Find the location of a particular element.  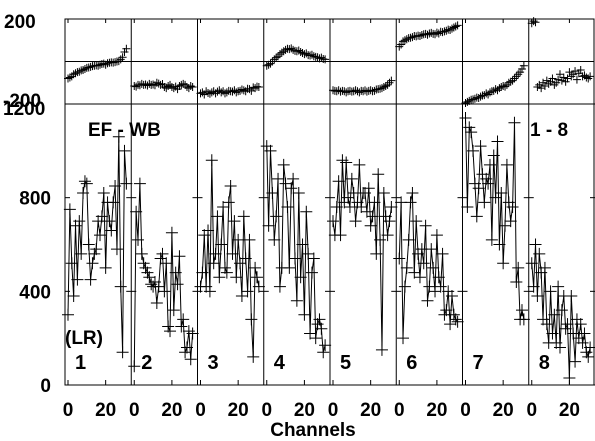

panel-label-4: 4 is located at coordinates (280, 363).